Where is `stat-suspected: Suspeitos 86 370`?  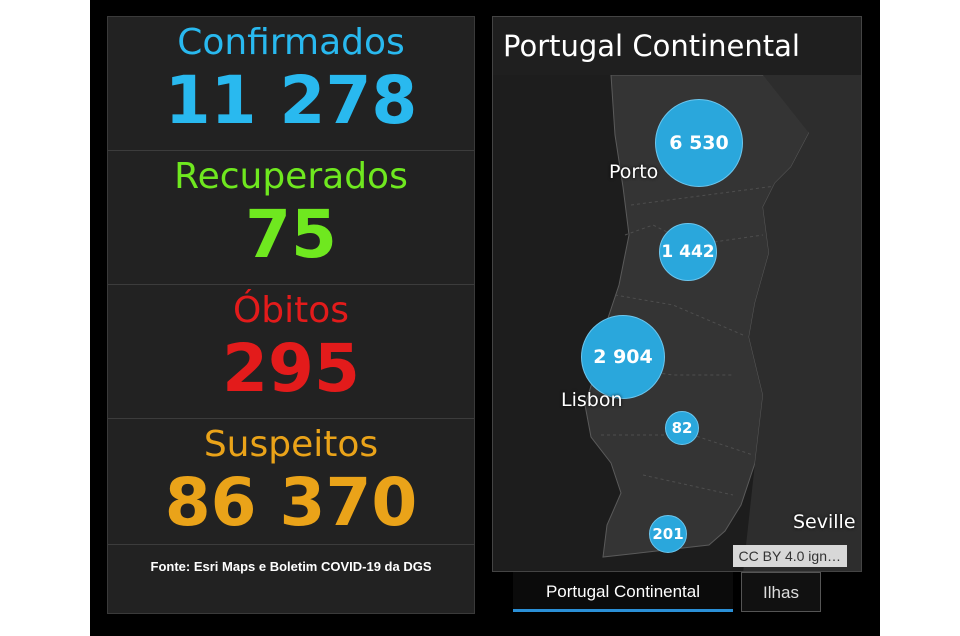
stat-suspected: Suspeitos 86 370 is located at coordinates (291, 482).